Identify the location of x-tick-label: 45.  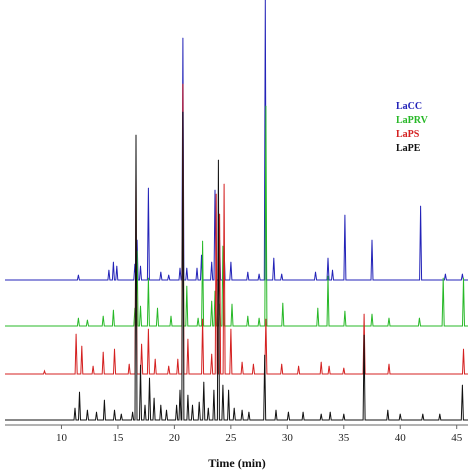
(457, 438).